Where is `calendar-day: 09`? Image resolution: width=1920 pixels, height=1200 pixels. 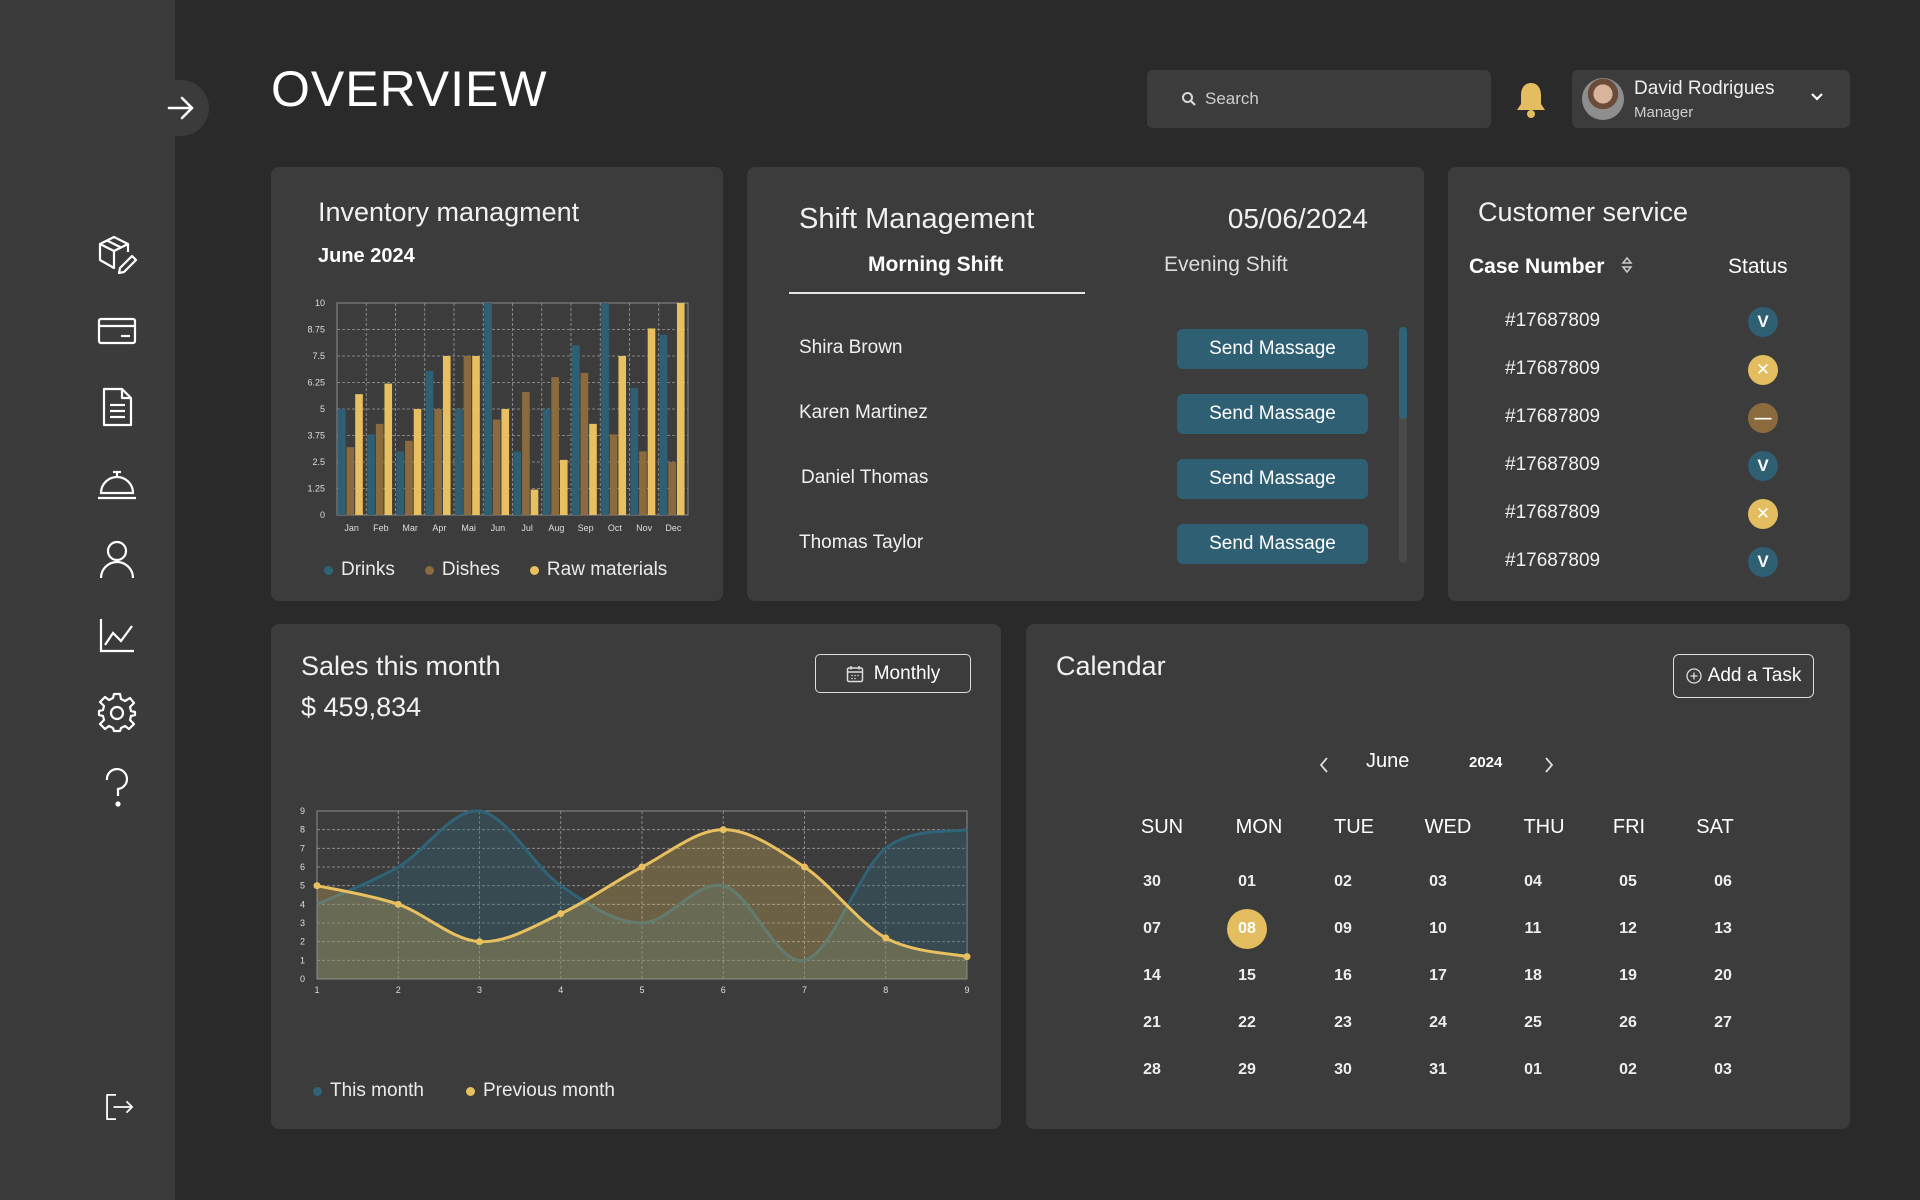 calendar-day: 09 is located at coordinates (1343, 928).